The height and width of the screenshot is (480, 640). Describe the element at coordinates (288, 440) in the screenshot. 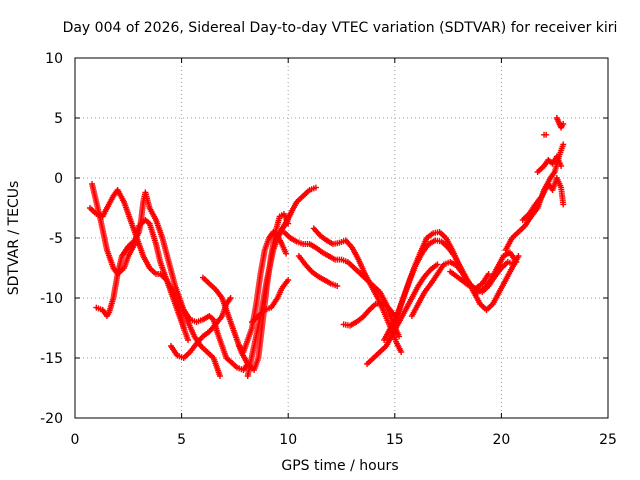

I see `x-tick-label: 10` at that location.